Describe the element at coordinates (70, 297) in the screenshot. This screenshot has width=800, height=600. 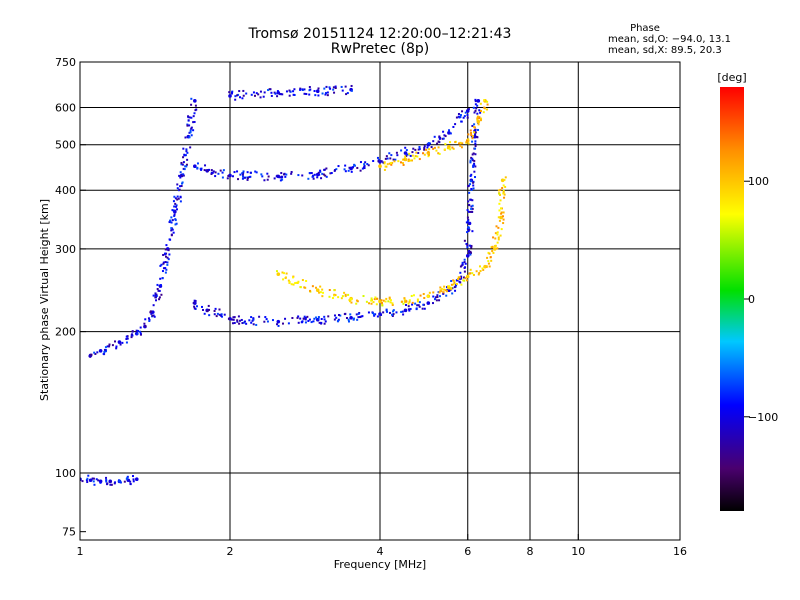
I see `y-axis-ticks: 75 100 200 300 400 500 600 750` at that location.